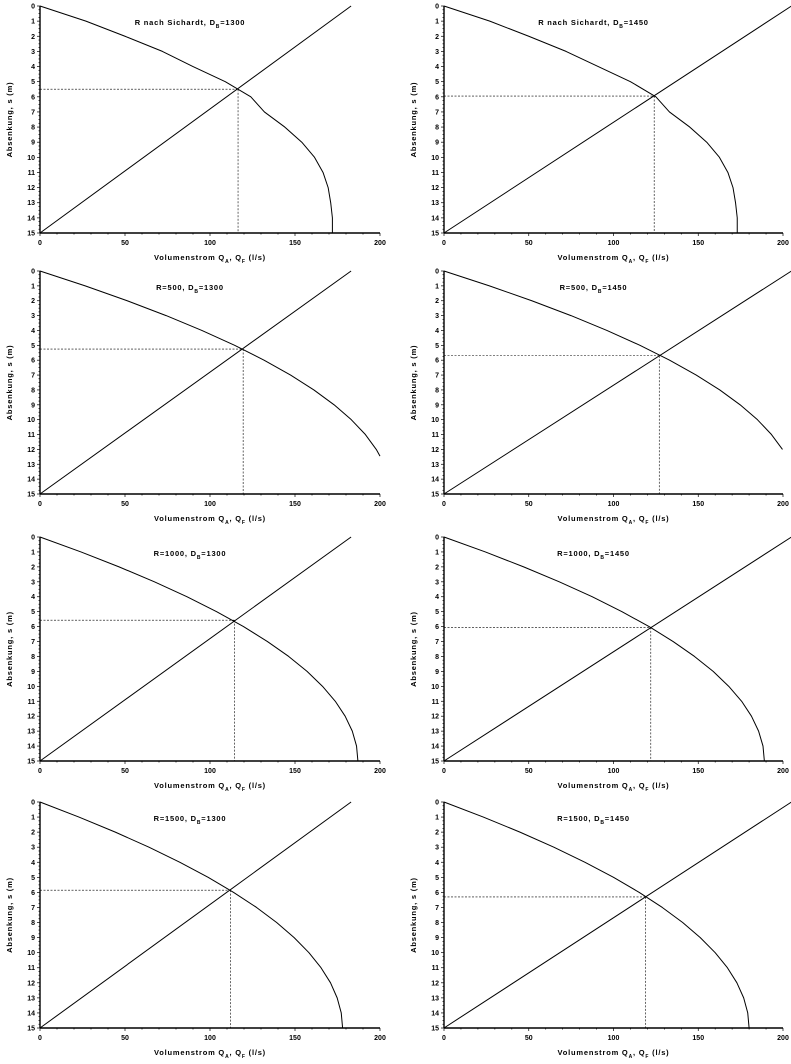 This screenshot has width=791, height=1064. What do you see at coordinates (593, 555) in the screenshot?
I see `chart-title: R=1000, DB=1450` at bounding box center [593, 555].